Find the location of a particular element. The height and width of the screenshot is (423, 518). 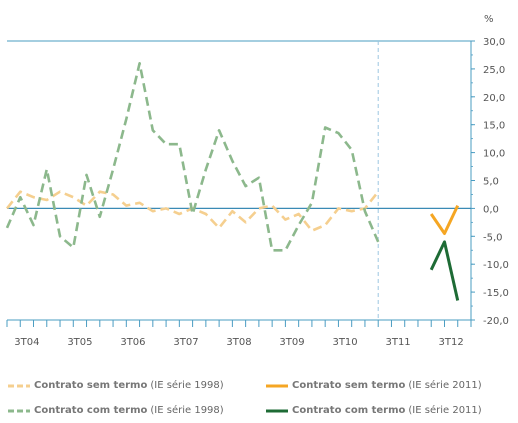

x-tick-labels: 3T04 3T05 3T06 3T07 3T08 3T09 3T10 3T11 3T12 is located at coordinates (238, 342).